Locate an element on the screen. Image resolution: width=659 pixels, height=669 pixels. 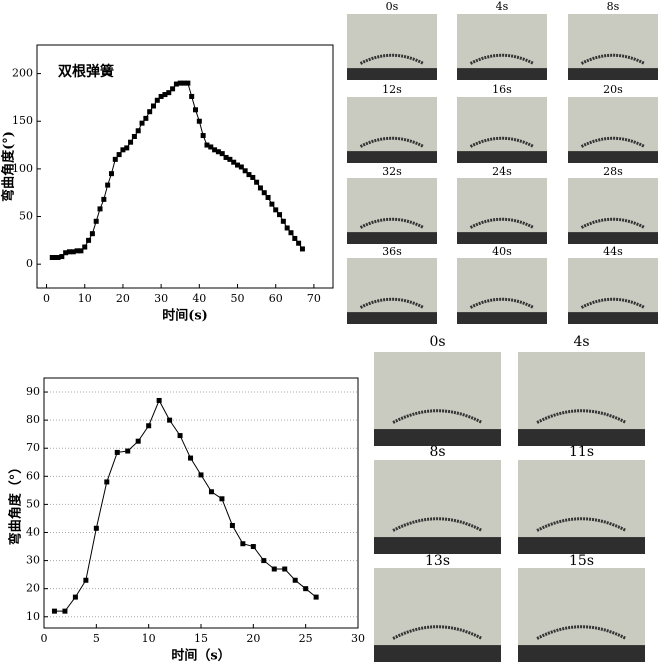
photo-panel: 16s is located at coordinates (502, 123).